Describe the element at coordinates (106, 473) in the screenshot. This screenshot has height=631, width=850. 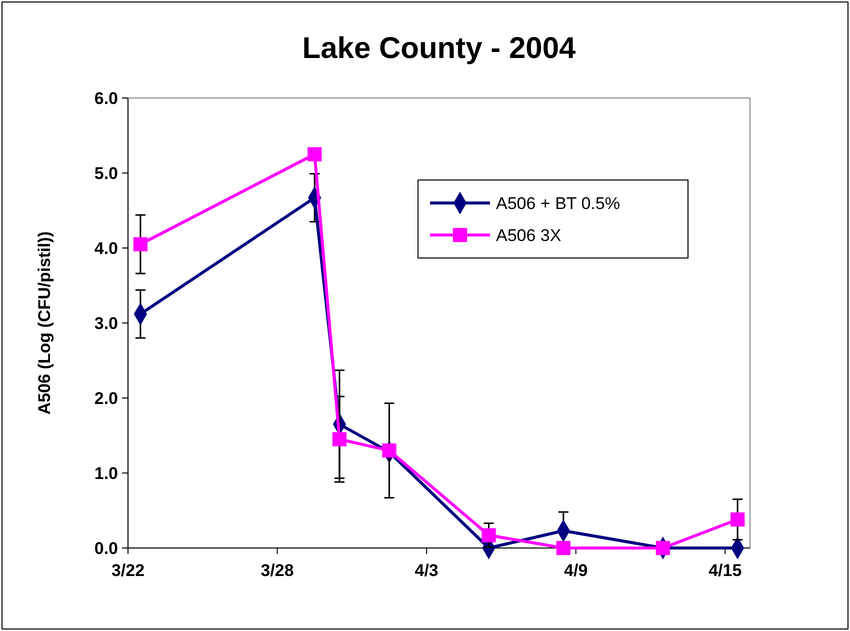
I see `y-tick-label: 1.0` at that location.